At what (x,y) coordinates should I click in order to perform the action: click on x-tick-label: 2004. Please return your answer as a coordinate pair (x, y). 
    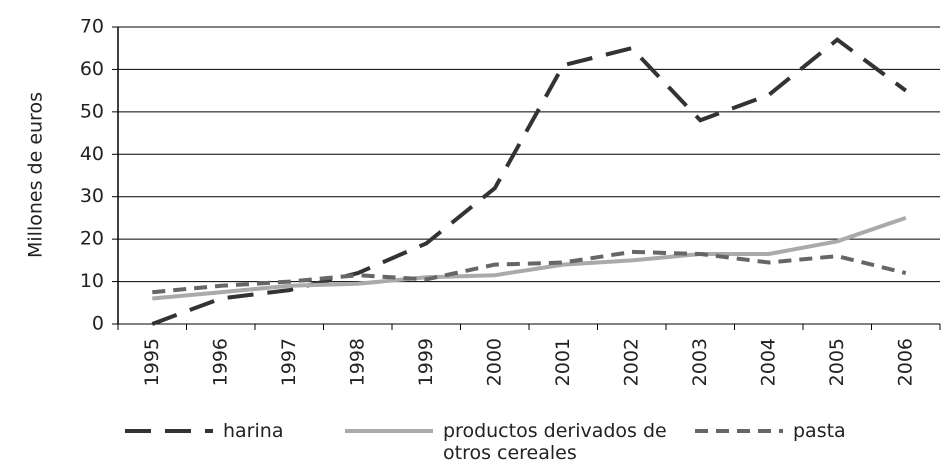
    Looking at the image, I should click on (768, 362).